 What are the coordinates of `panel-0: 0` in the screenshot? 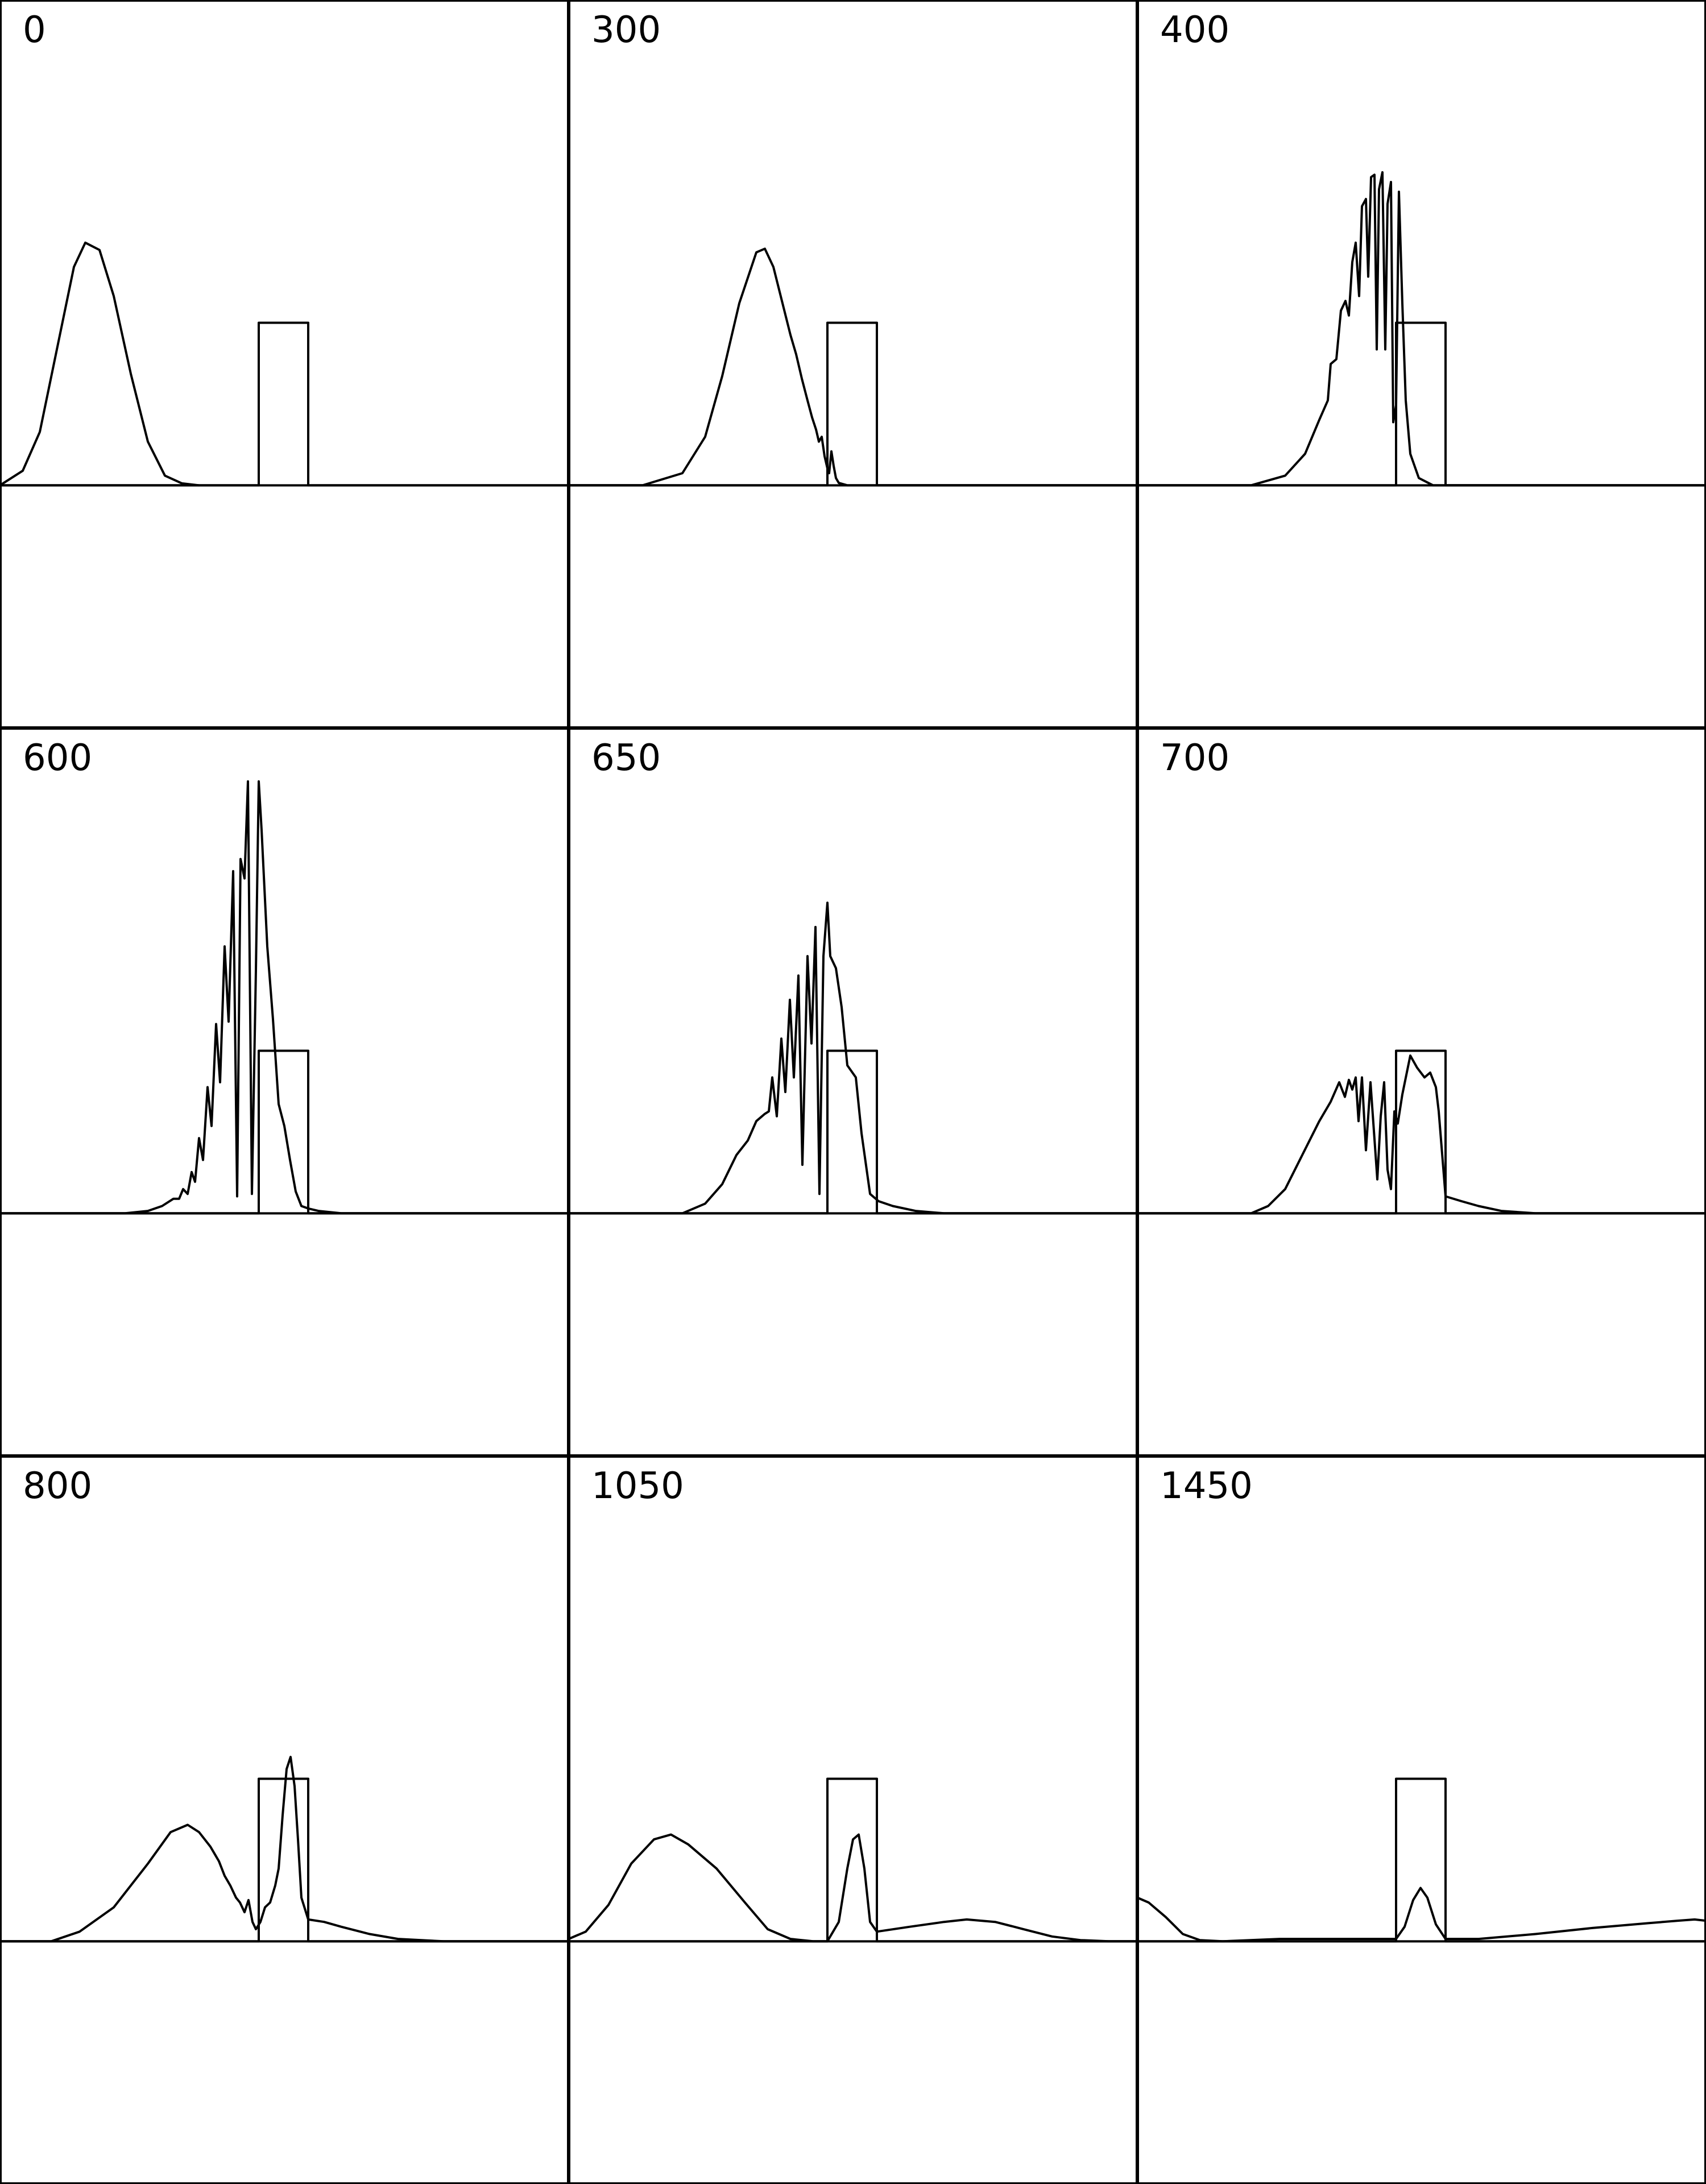 It's located at (285, 364).